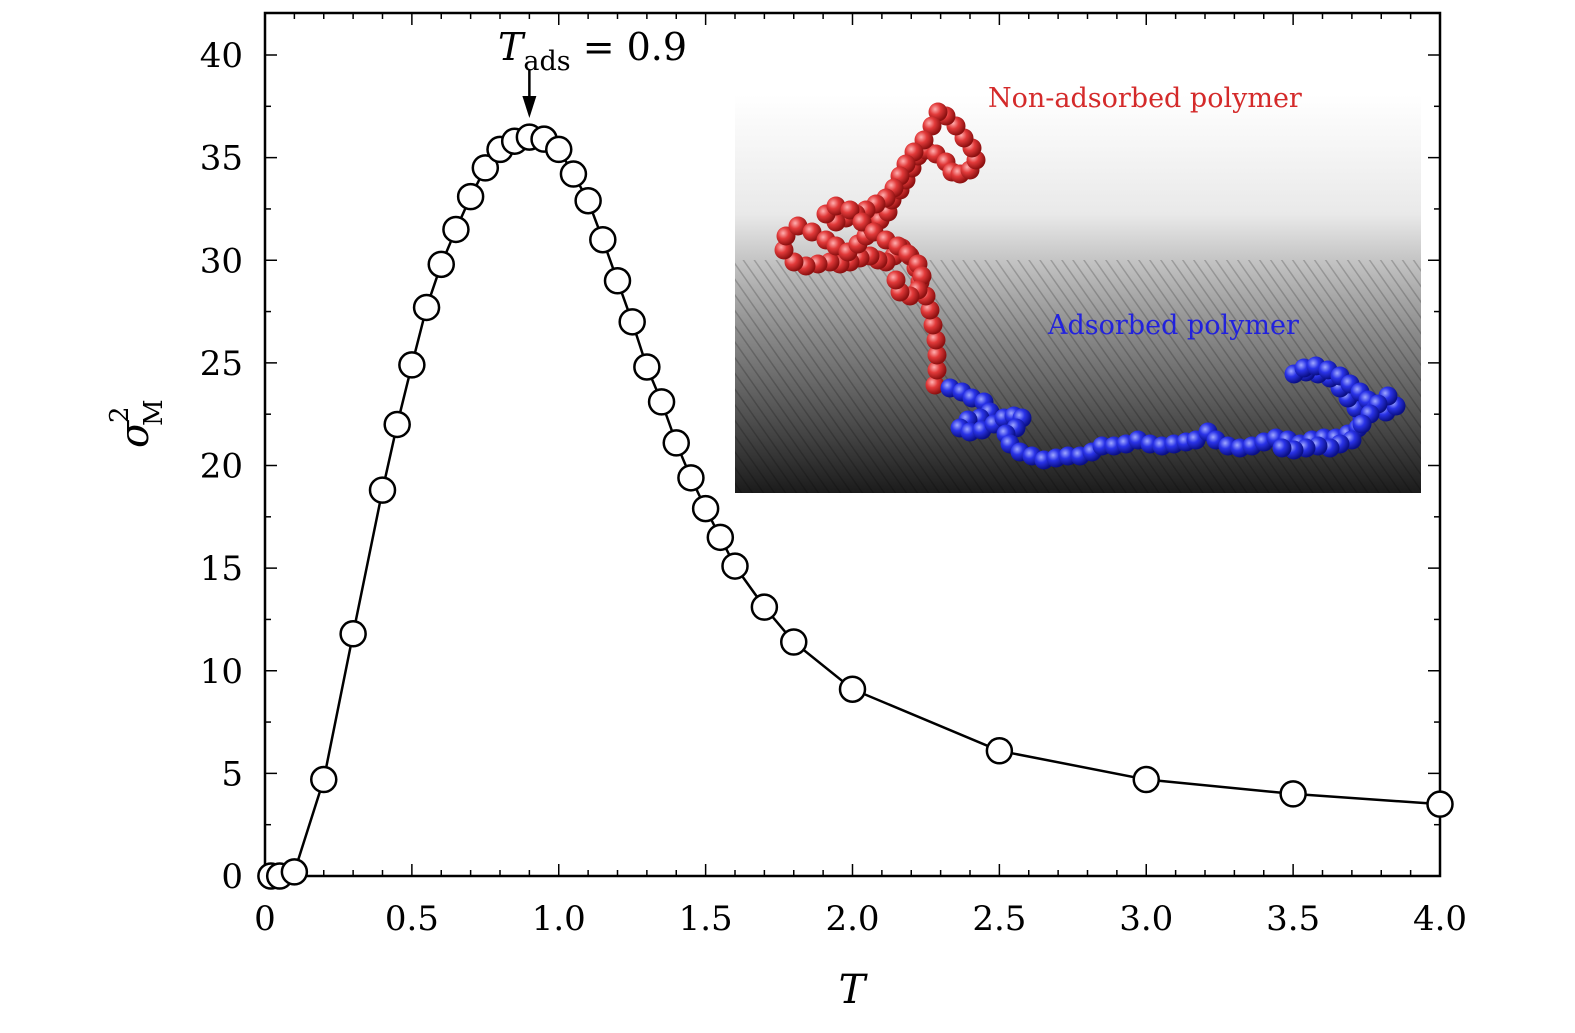  I want to click on annotation-subscript: ads, so click(546, 61).